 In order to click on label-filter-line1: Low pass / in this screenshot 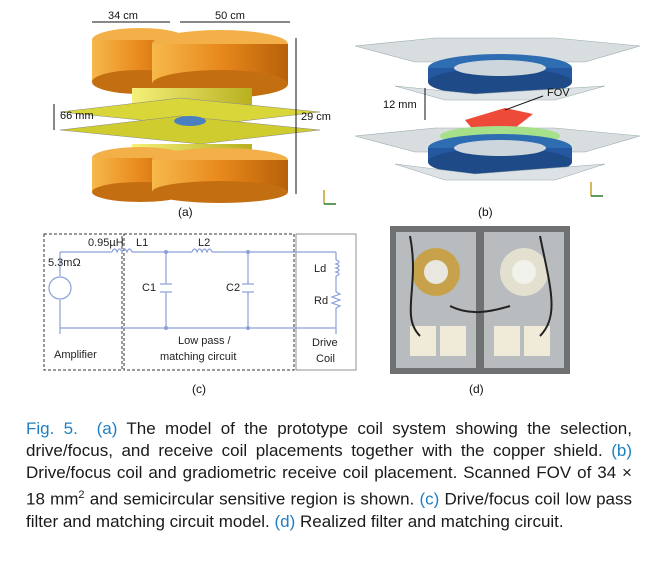, I will do `click(205, 341)`.